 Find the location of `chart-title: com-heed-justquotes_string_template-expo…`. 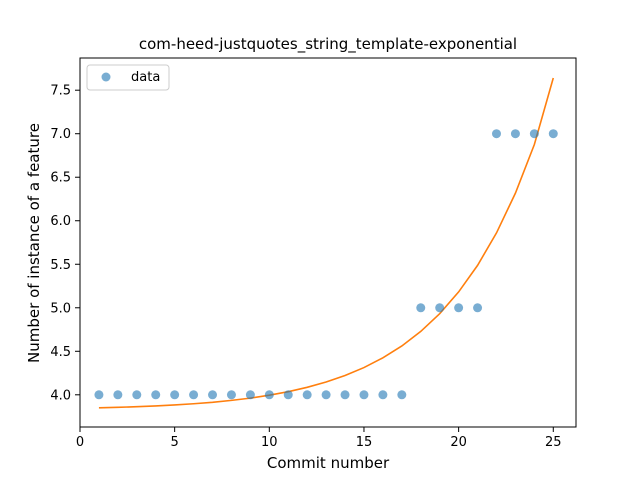

chart-title: com-heed-justquotes_string_template-expo… is located at coordinates (328, 44).